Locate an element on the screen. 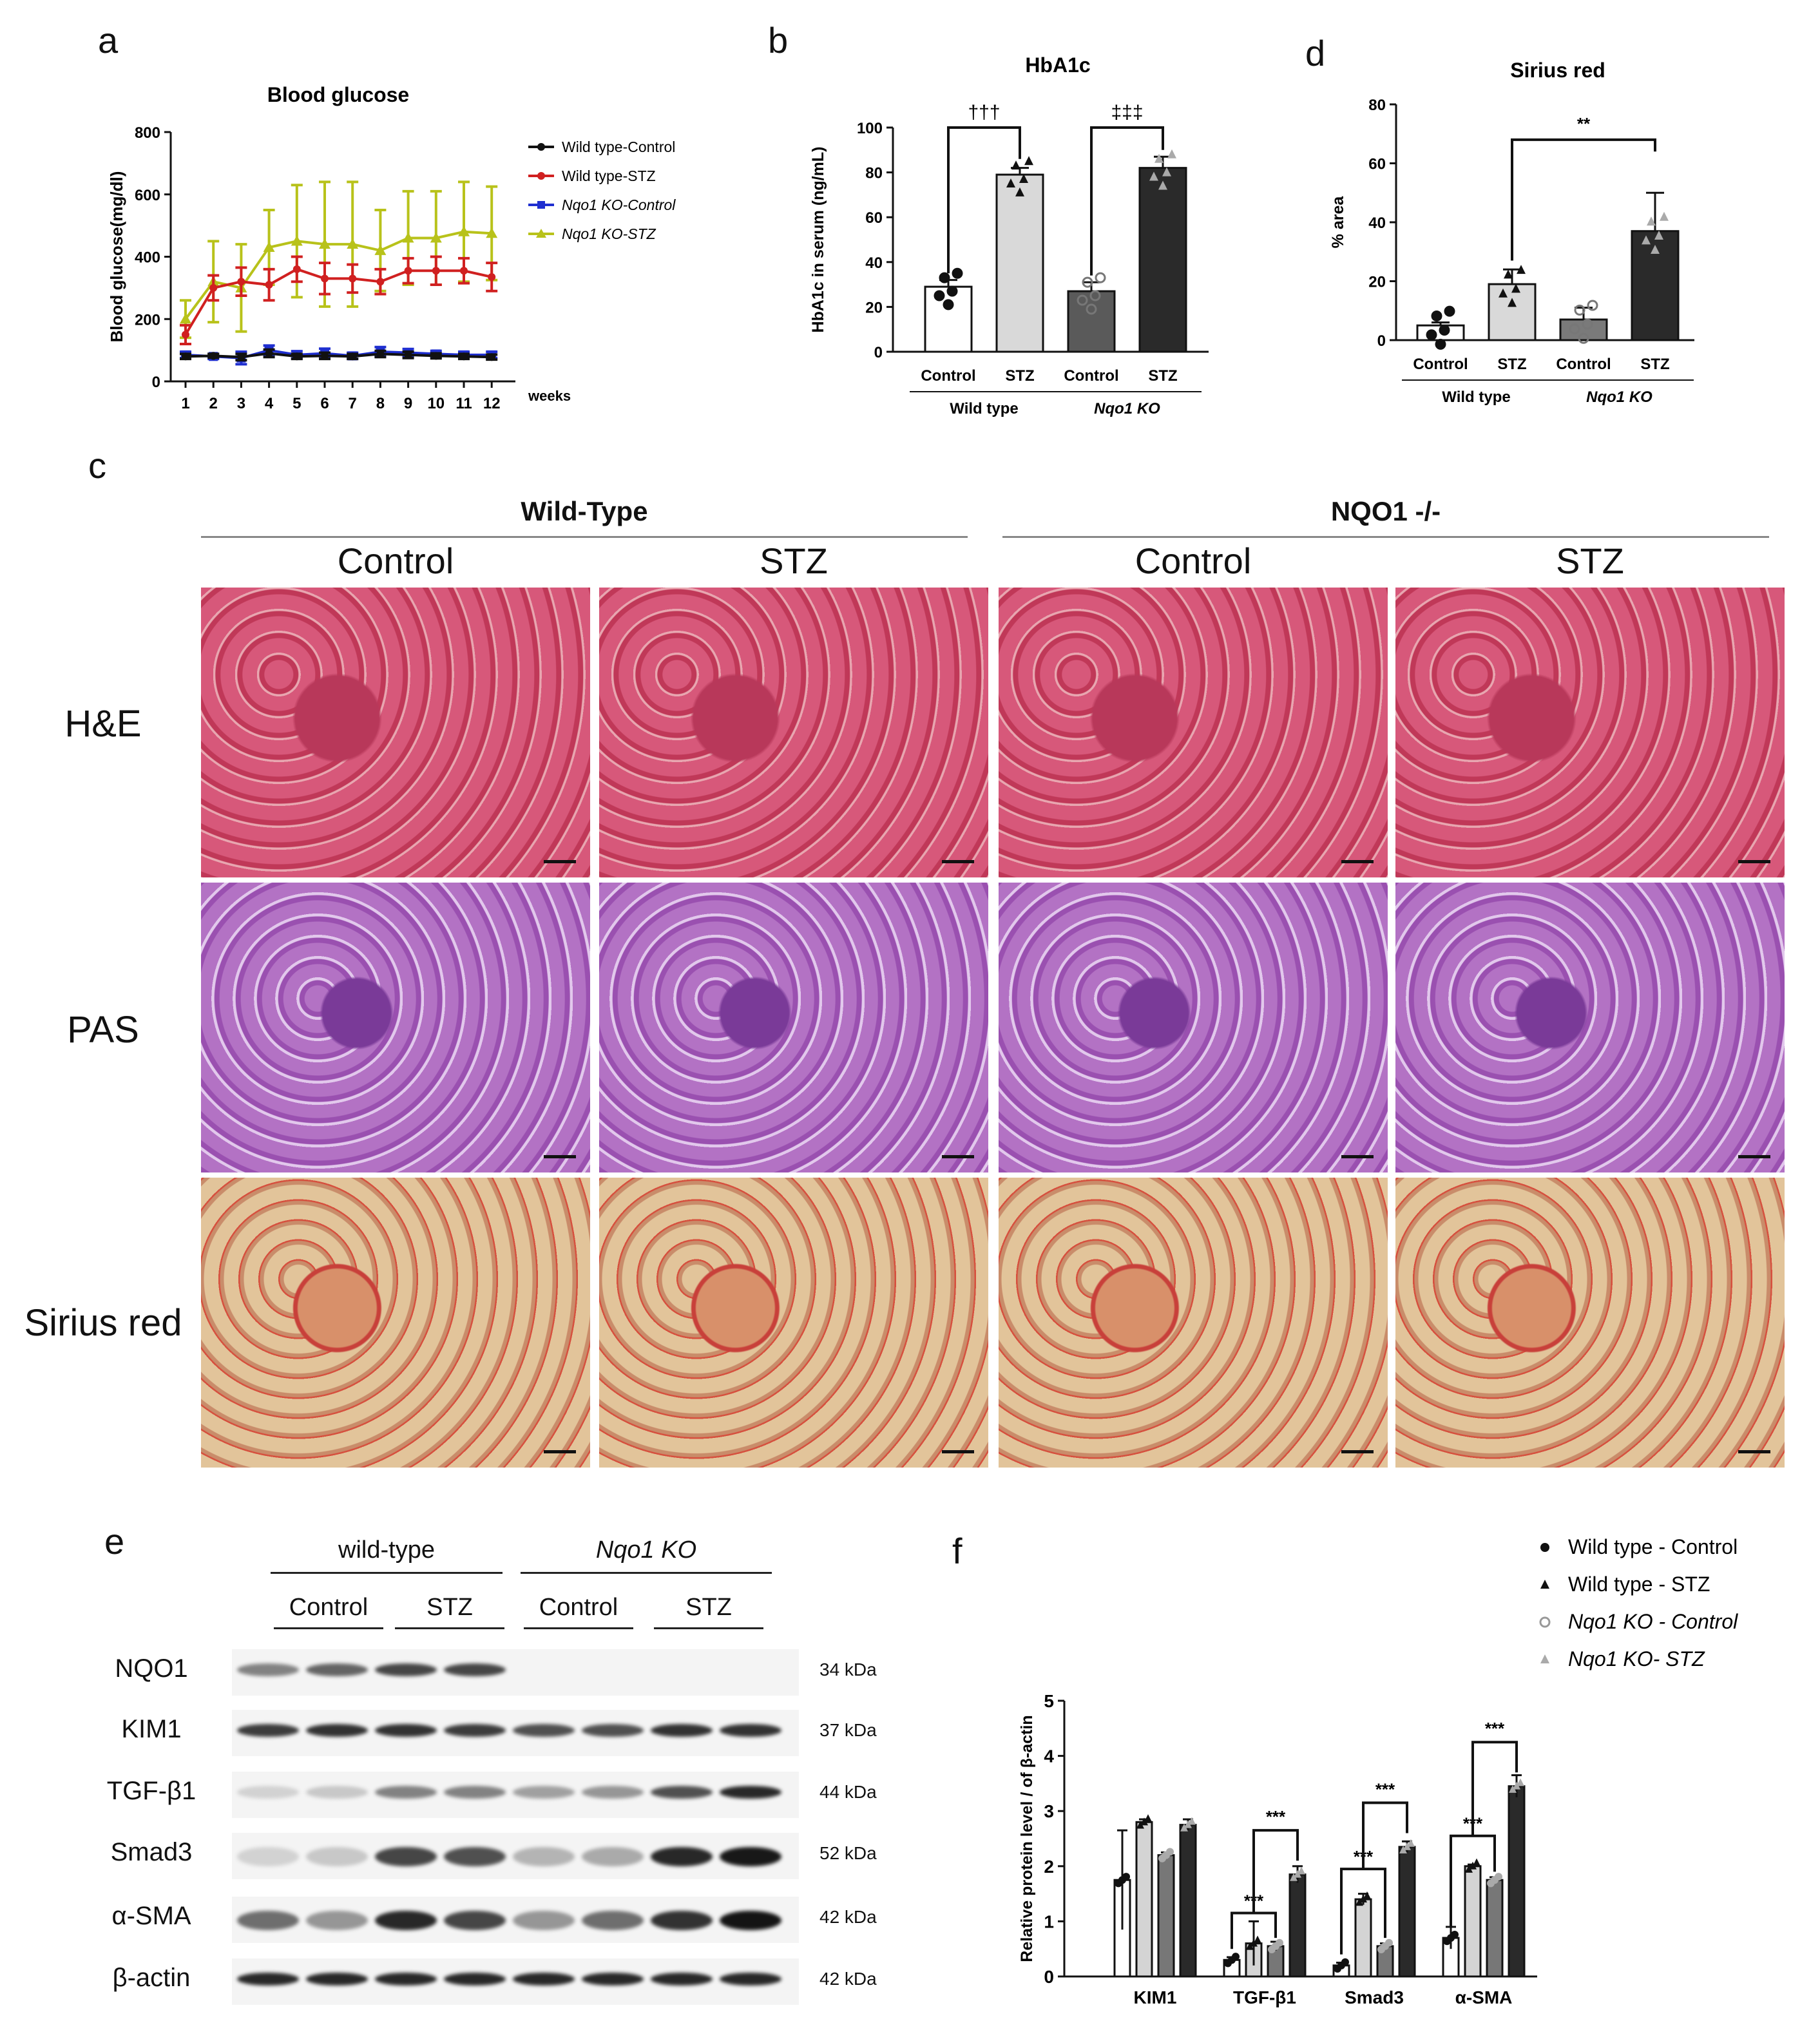  y-tick-label: 200 is located at coordinates (147, 320).